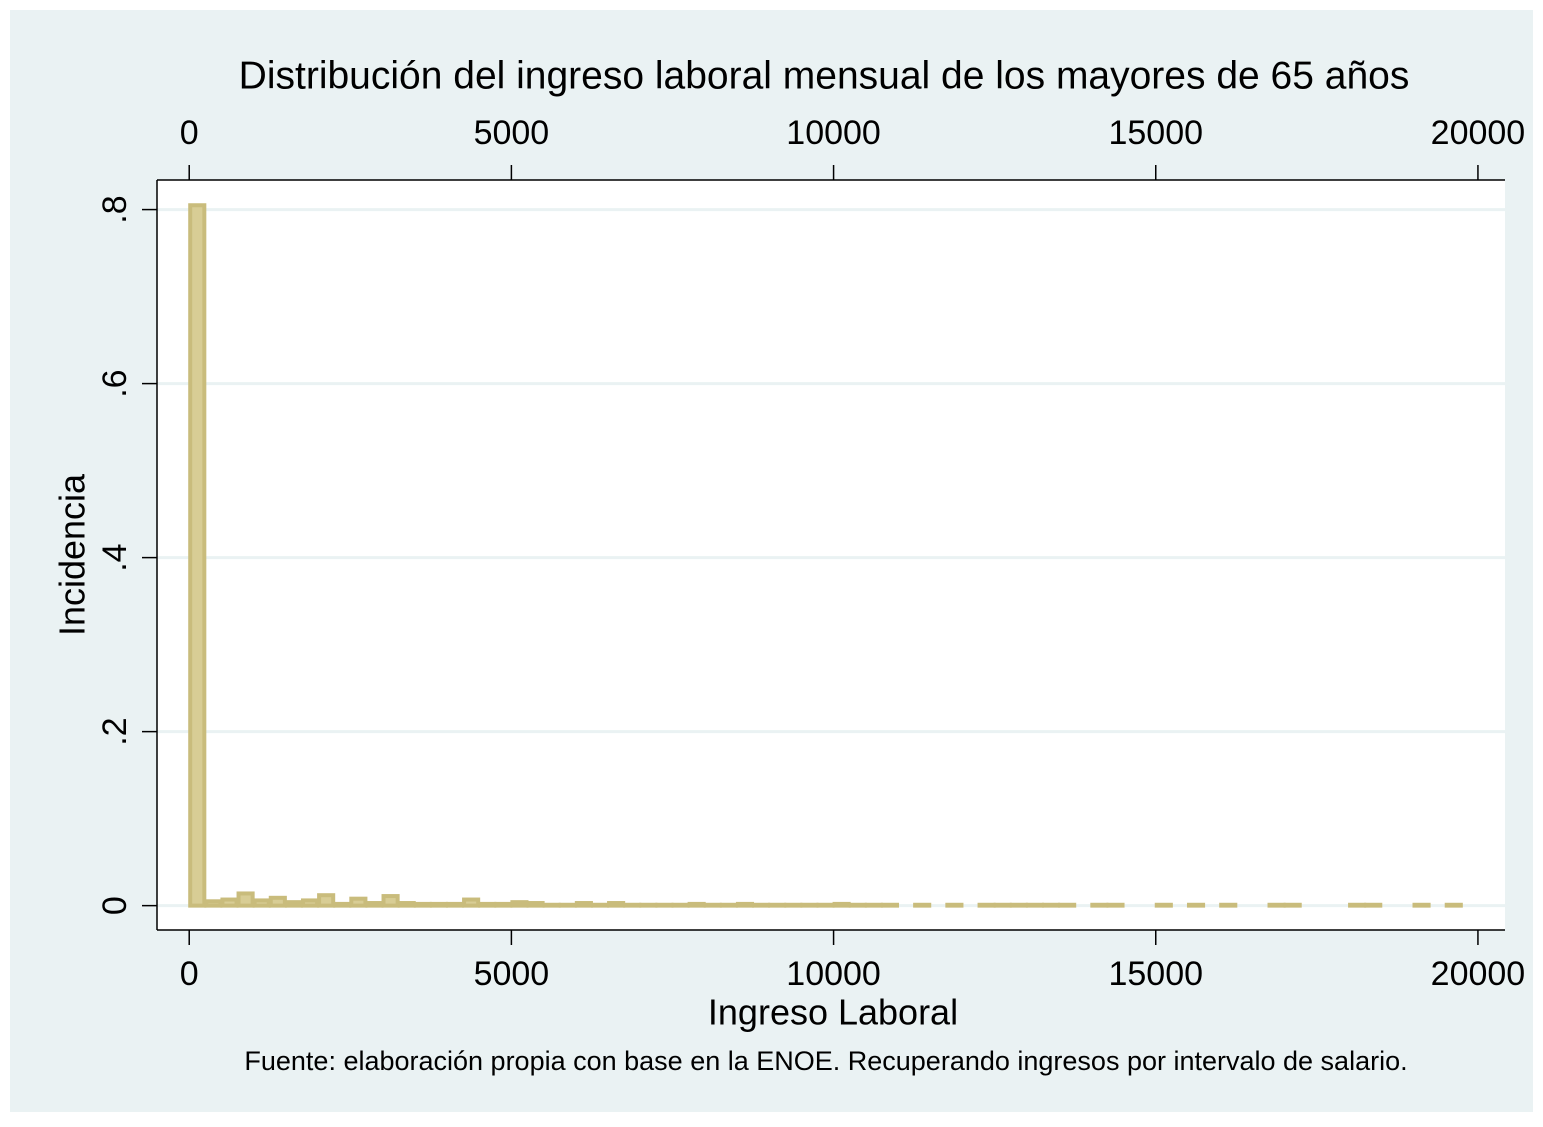  What do you see at coordinates (115, 209) in the screenshot?
I see `y-tick-label: .8` at bounding box center [115, 209].